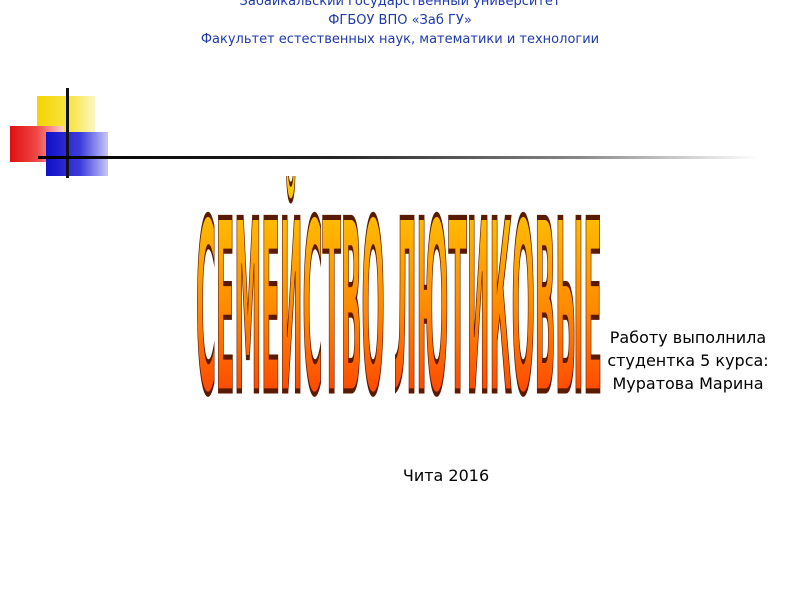 This screenshot has height=600, width=800. What do you see at coordinates (398, 157) in the screenshot?
I see `decor-horizontal-line` at bounding box center [398, 157].